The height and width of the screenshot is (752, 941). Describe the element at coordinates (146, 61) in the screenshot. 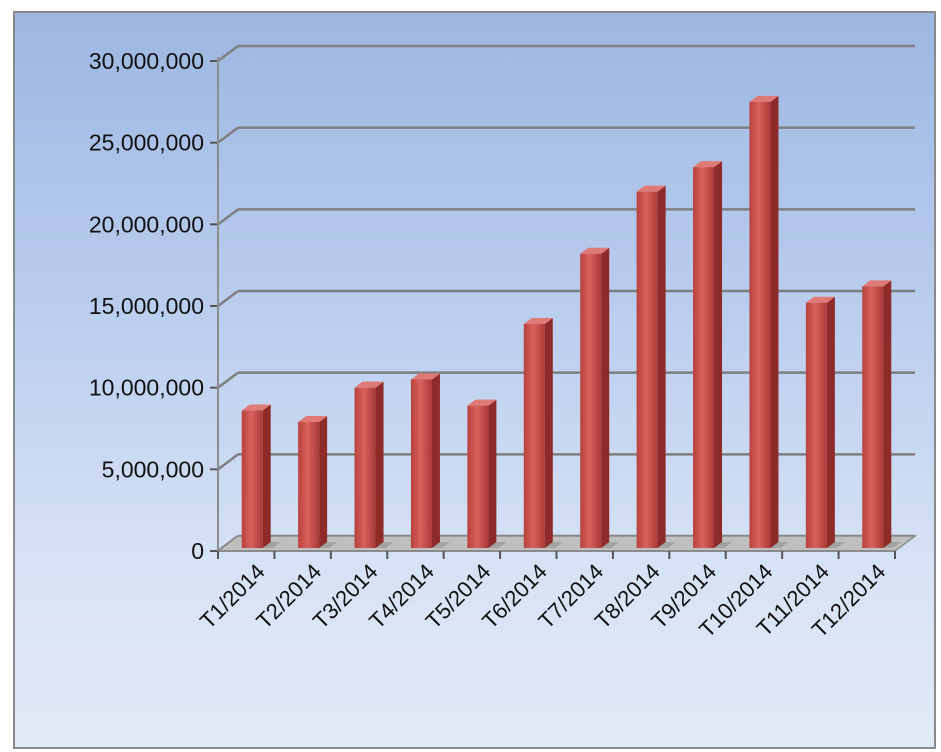

I see `y-tick-label: 30,000,000` at that location.